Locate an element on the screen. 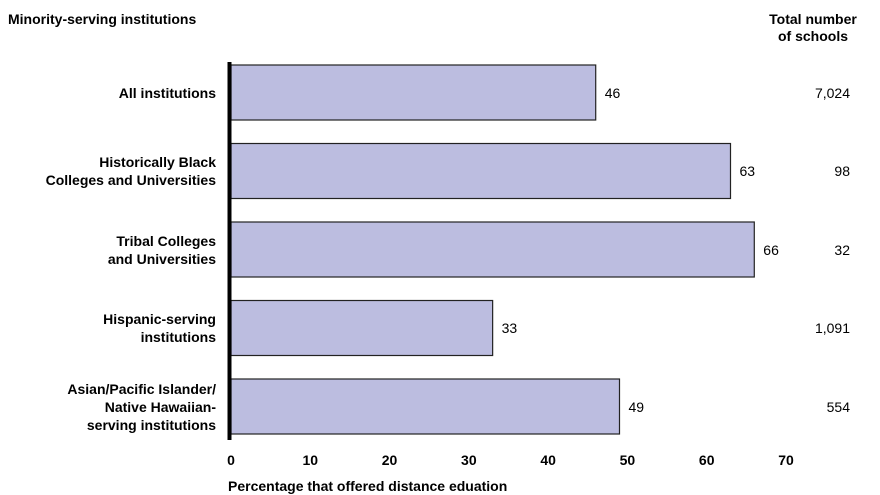  bar-value-label-0: 46 is located at coordinates (612, 92).